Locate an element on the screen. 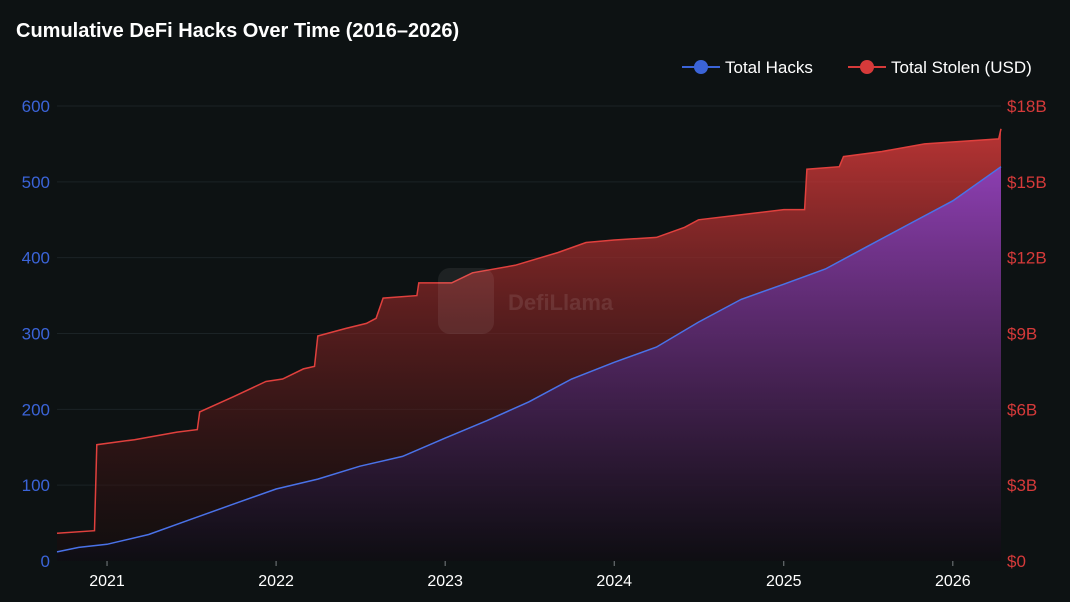 The width and height of the screenshot is (1070, 602). legend-marker-hacks is located at coordinates (701, 67).